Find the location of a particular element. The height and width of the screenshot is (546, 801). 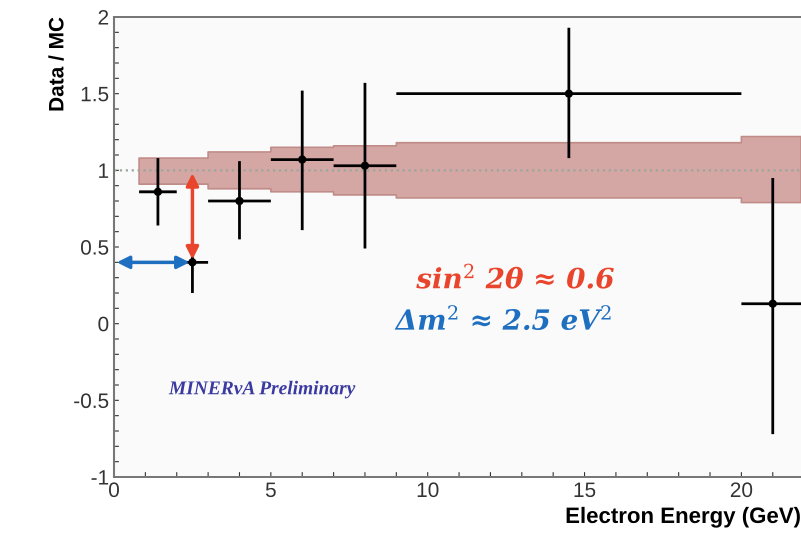

y-tick-label: -1 is located at coordinates (100, 477).